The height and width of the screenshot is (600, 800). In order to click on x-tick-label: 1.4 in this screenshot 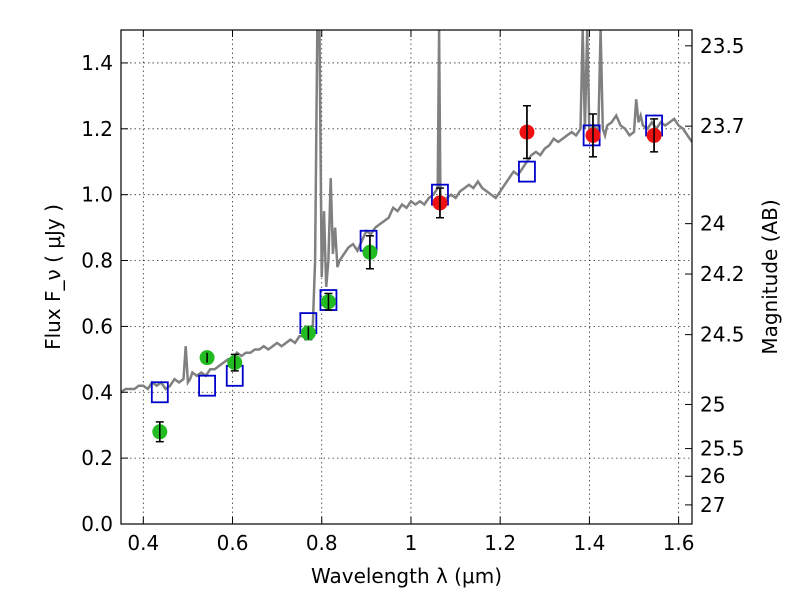, I will do `click(589, 543)`.